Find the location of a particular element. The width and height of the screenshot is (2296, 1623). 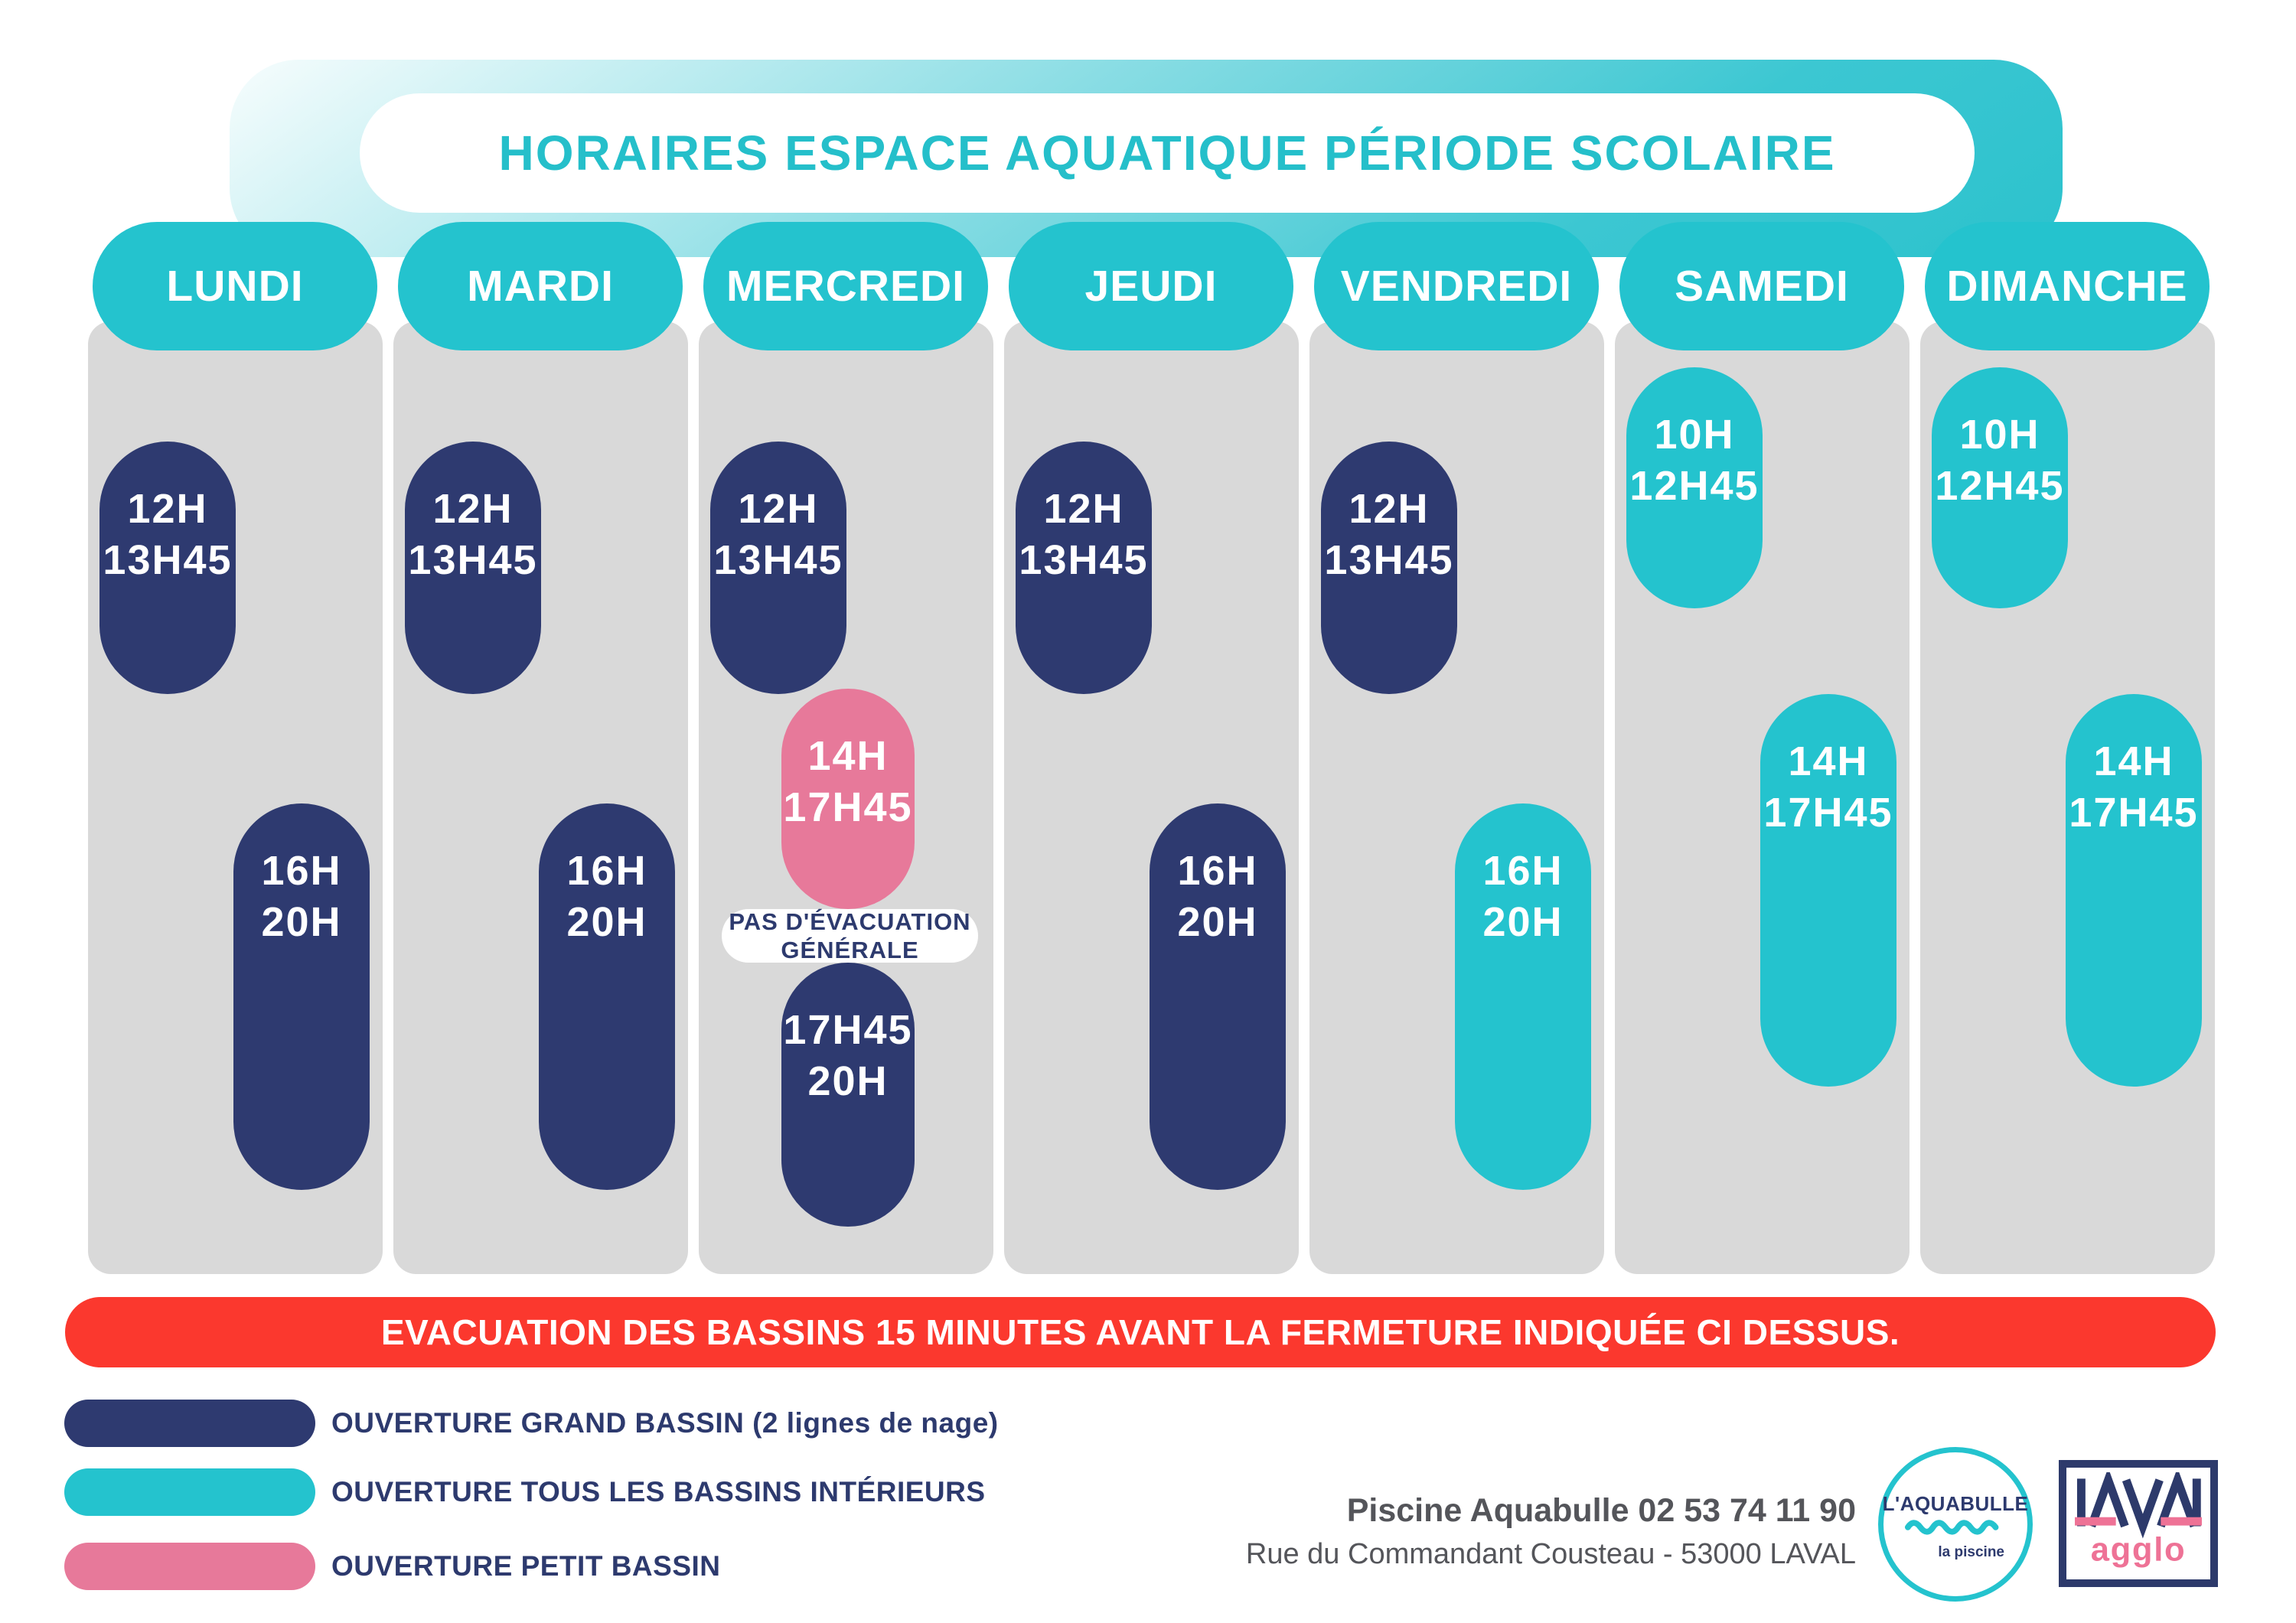

aquabulle-logo-name: L'AQUABULLE is located at coordinates (1955, 1504).